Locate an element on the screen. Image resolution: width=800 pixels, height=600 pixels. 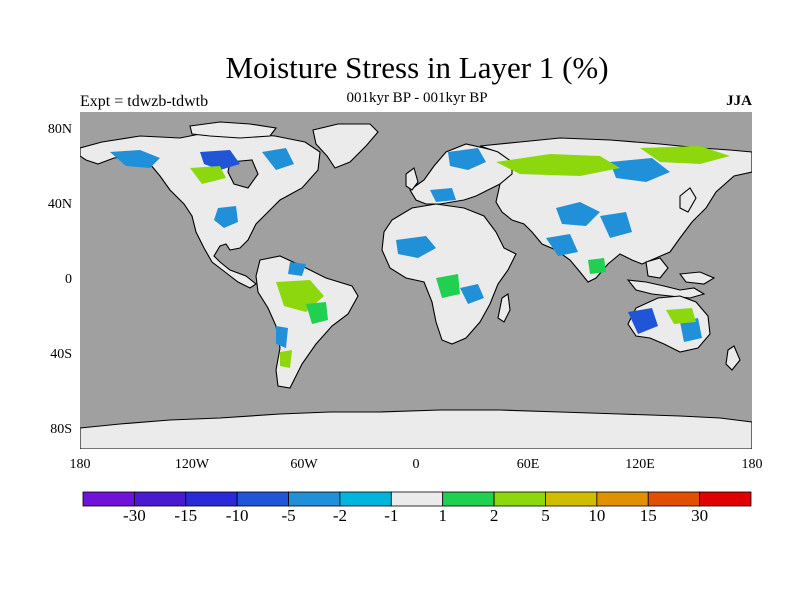
patch-australia-blue is located at coordinates (643, 321).